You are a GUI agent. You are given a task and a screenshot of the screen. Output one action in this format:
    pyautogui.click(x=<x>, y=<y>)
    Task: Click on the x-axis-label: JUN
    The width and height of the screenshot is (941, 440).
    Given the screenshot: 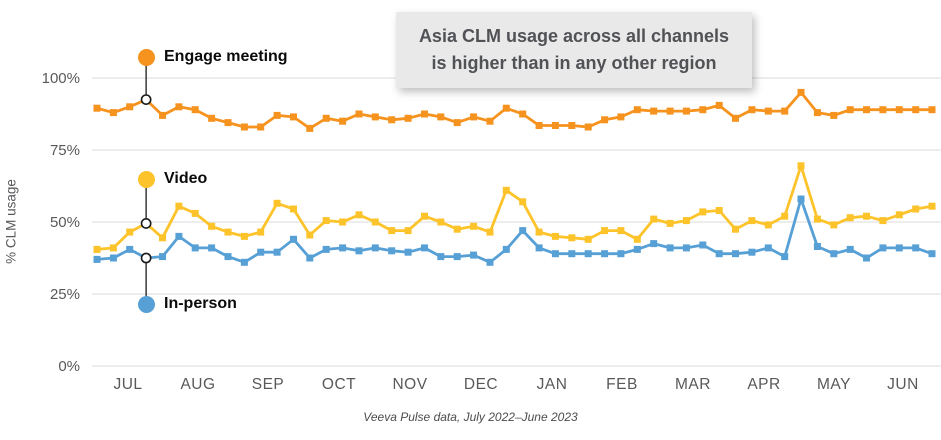 What is the action you would take?
    pyautogui.click(x=903, y=384)
    